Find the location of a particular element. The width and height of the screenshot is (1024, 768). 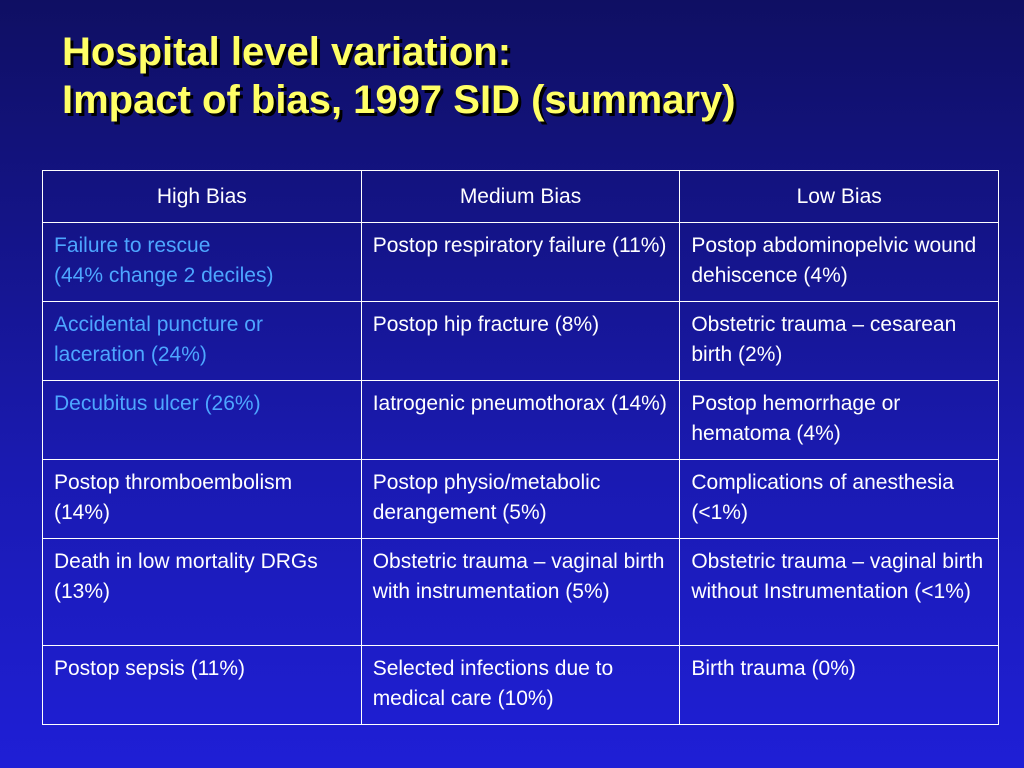

cell-medium-bias: Postop hip fracture (8%) is located at coordinates (520, 341).